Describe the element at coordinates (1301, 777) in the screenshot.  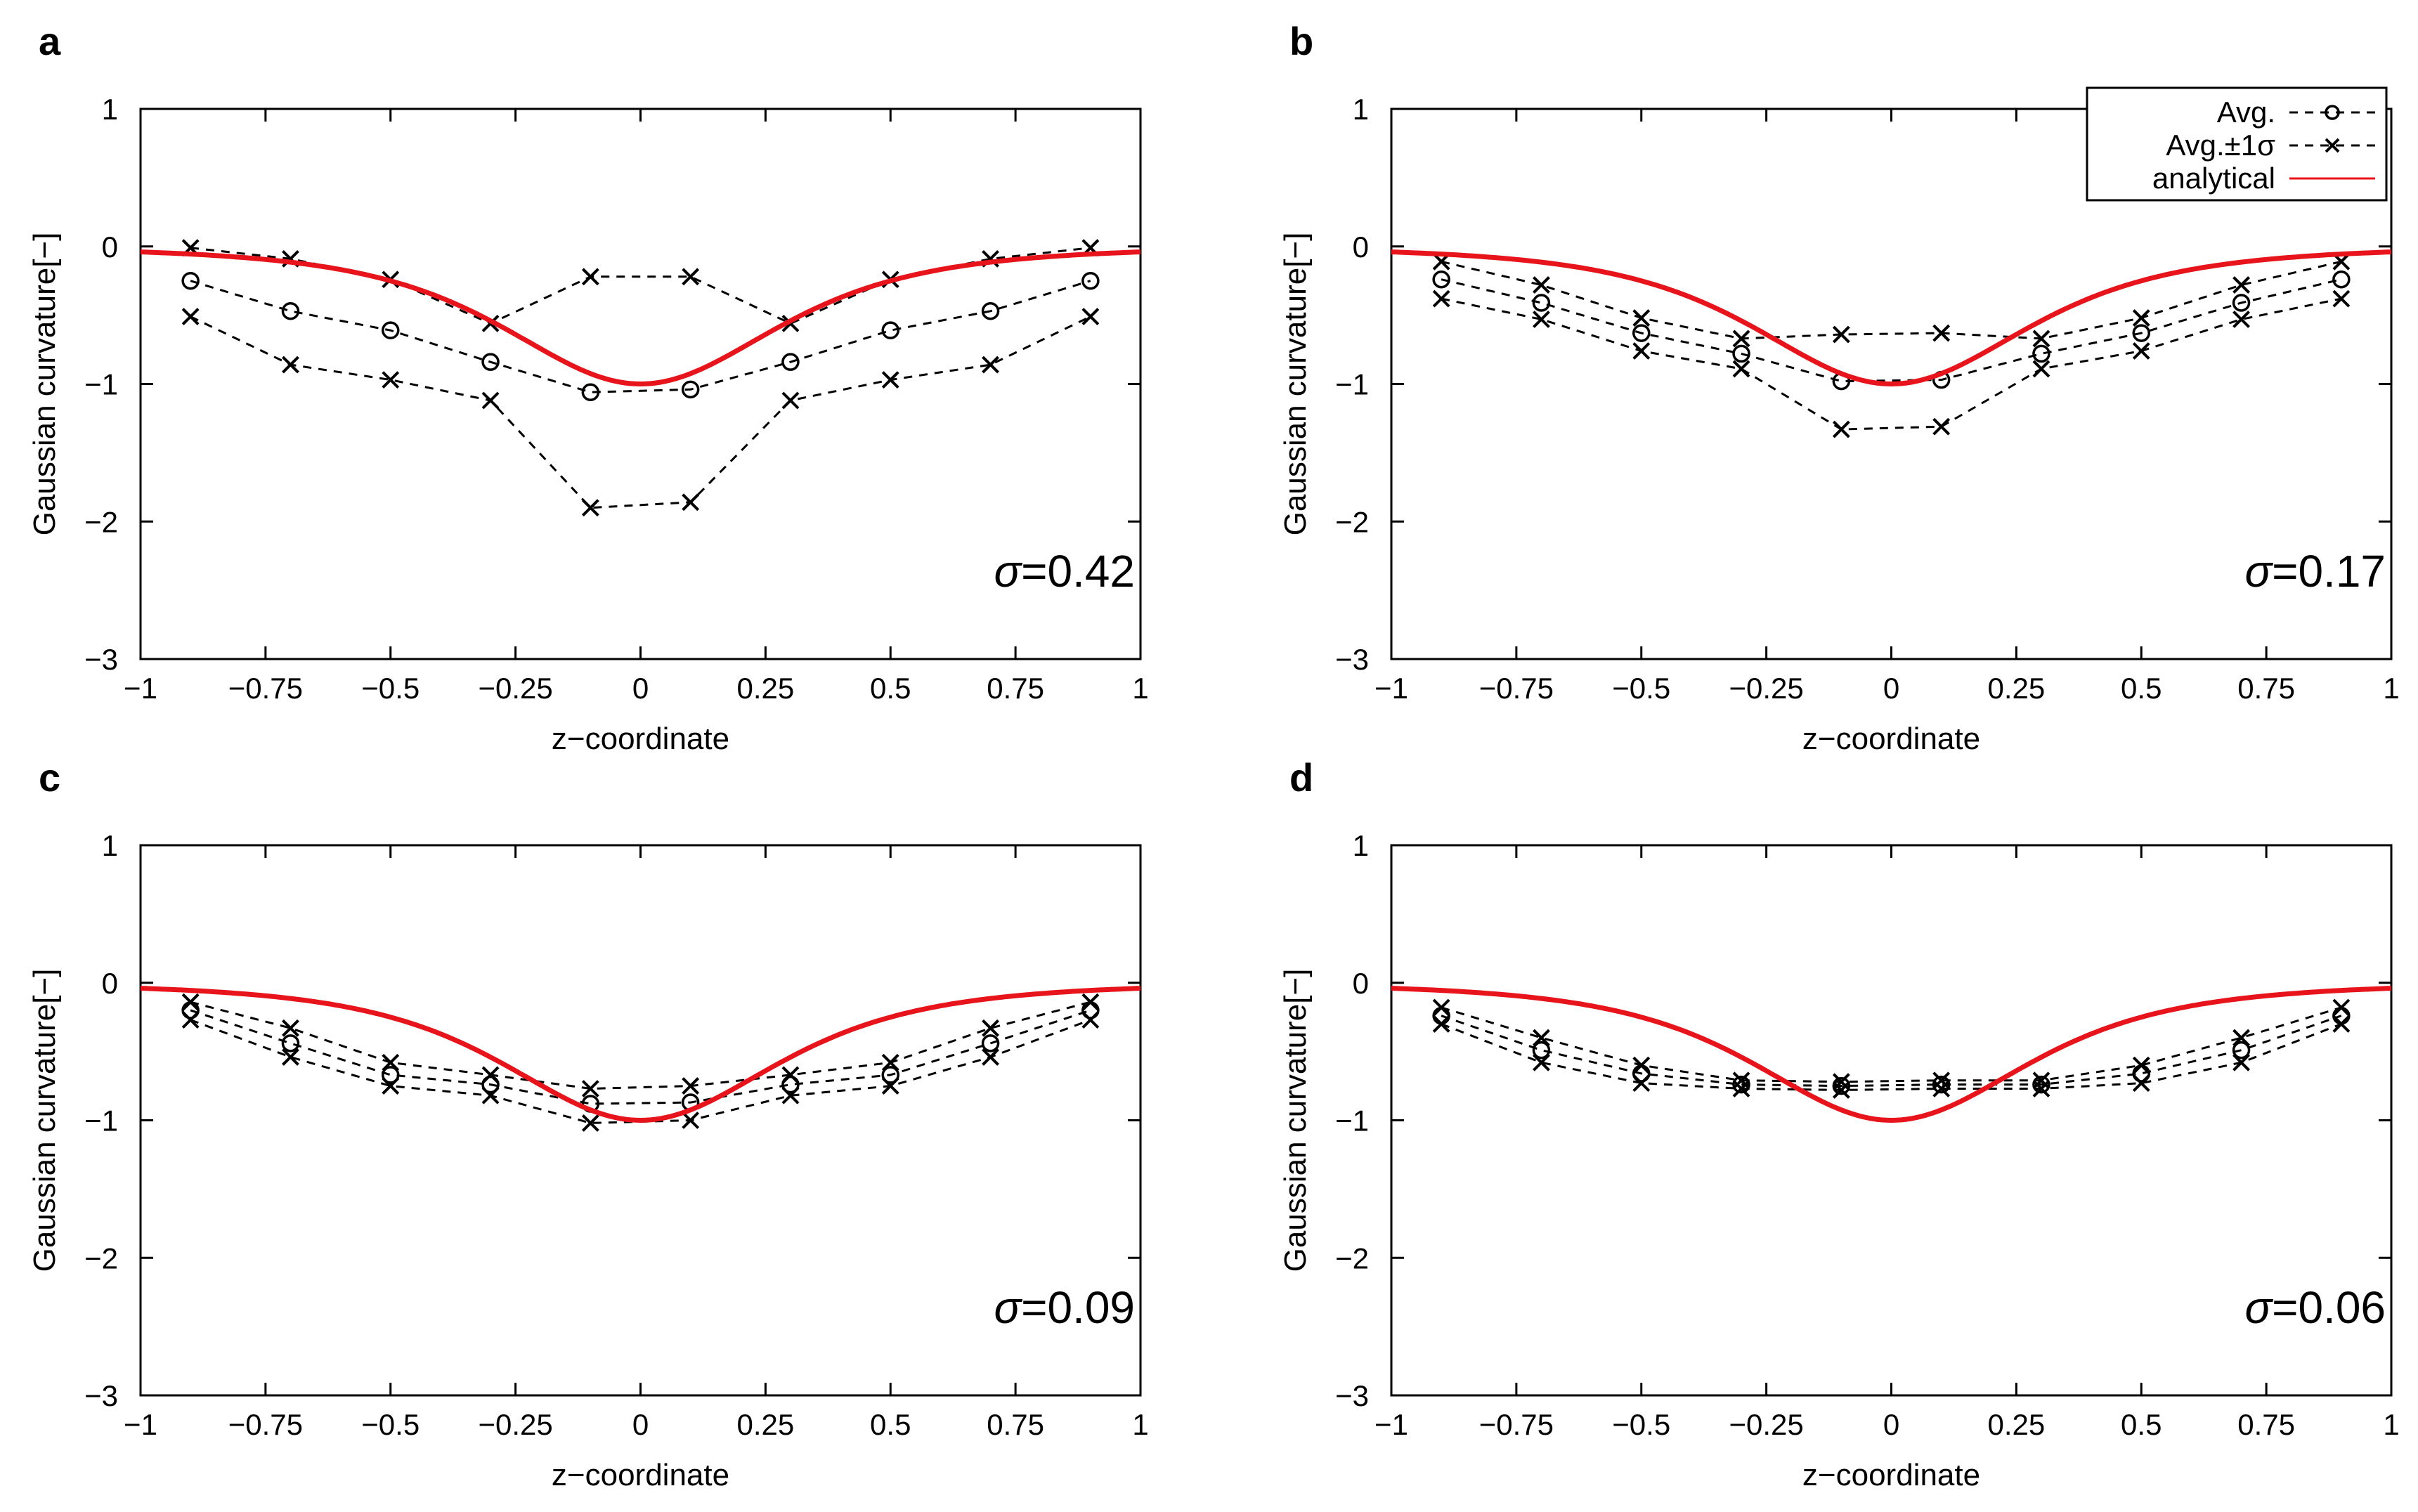
I see `panel-letter: d` at that location.